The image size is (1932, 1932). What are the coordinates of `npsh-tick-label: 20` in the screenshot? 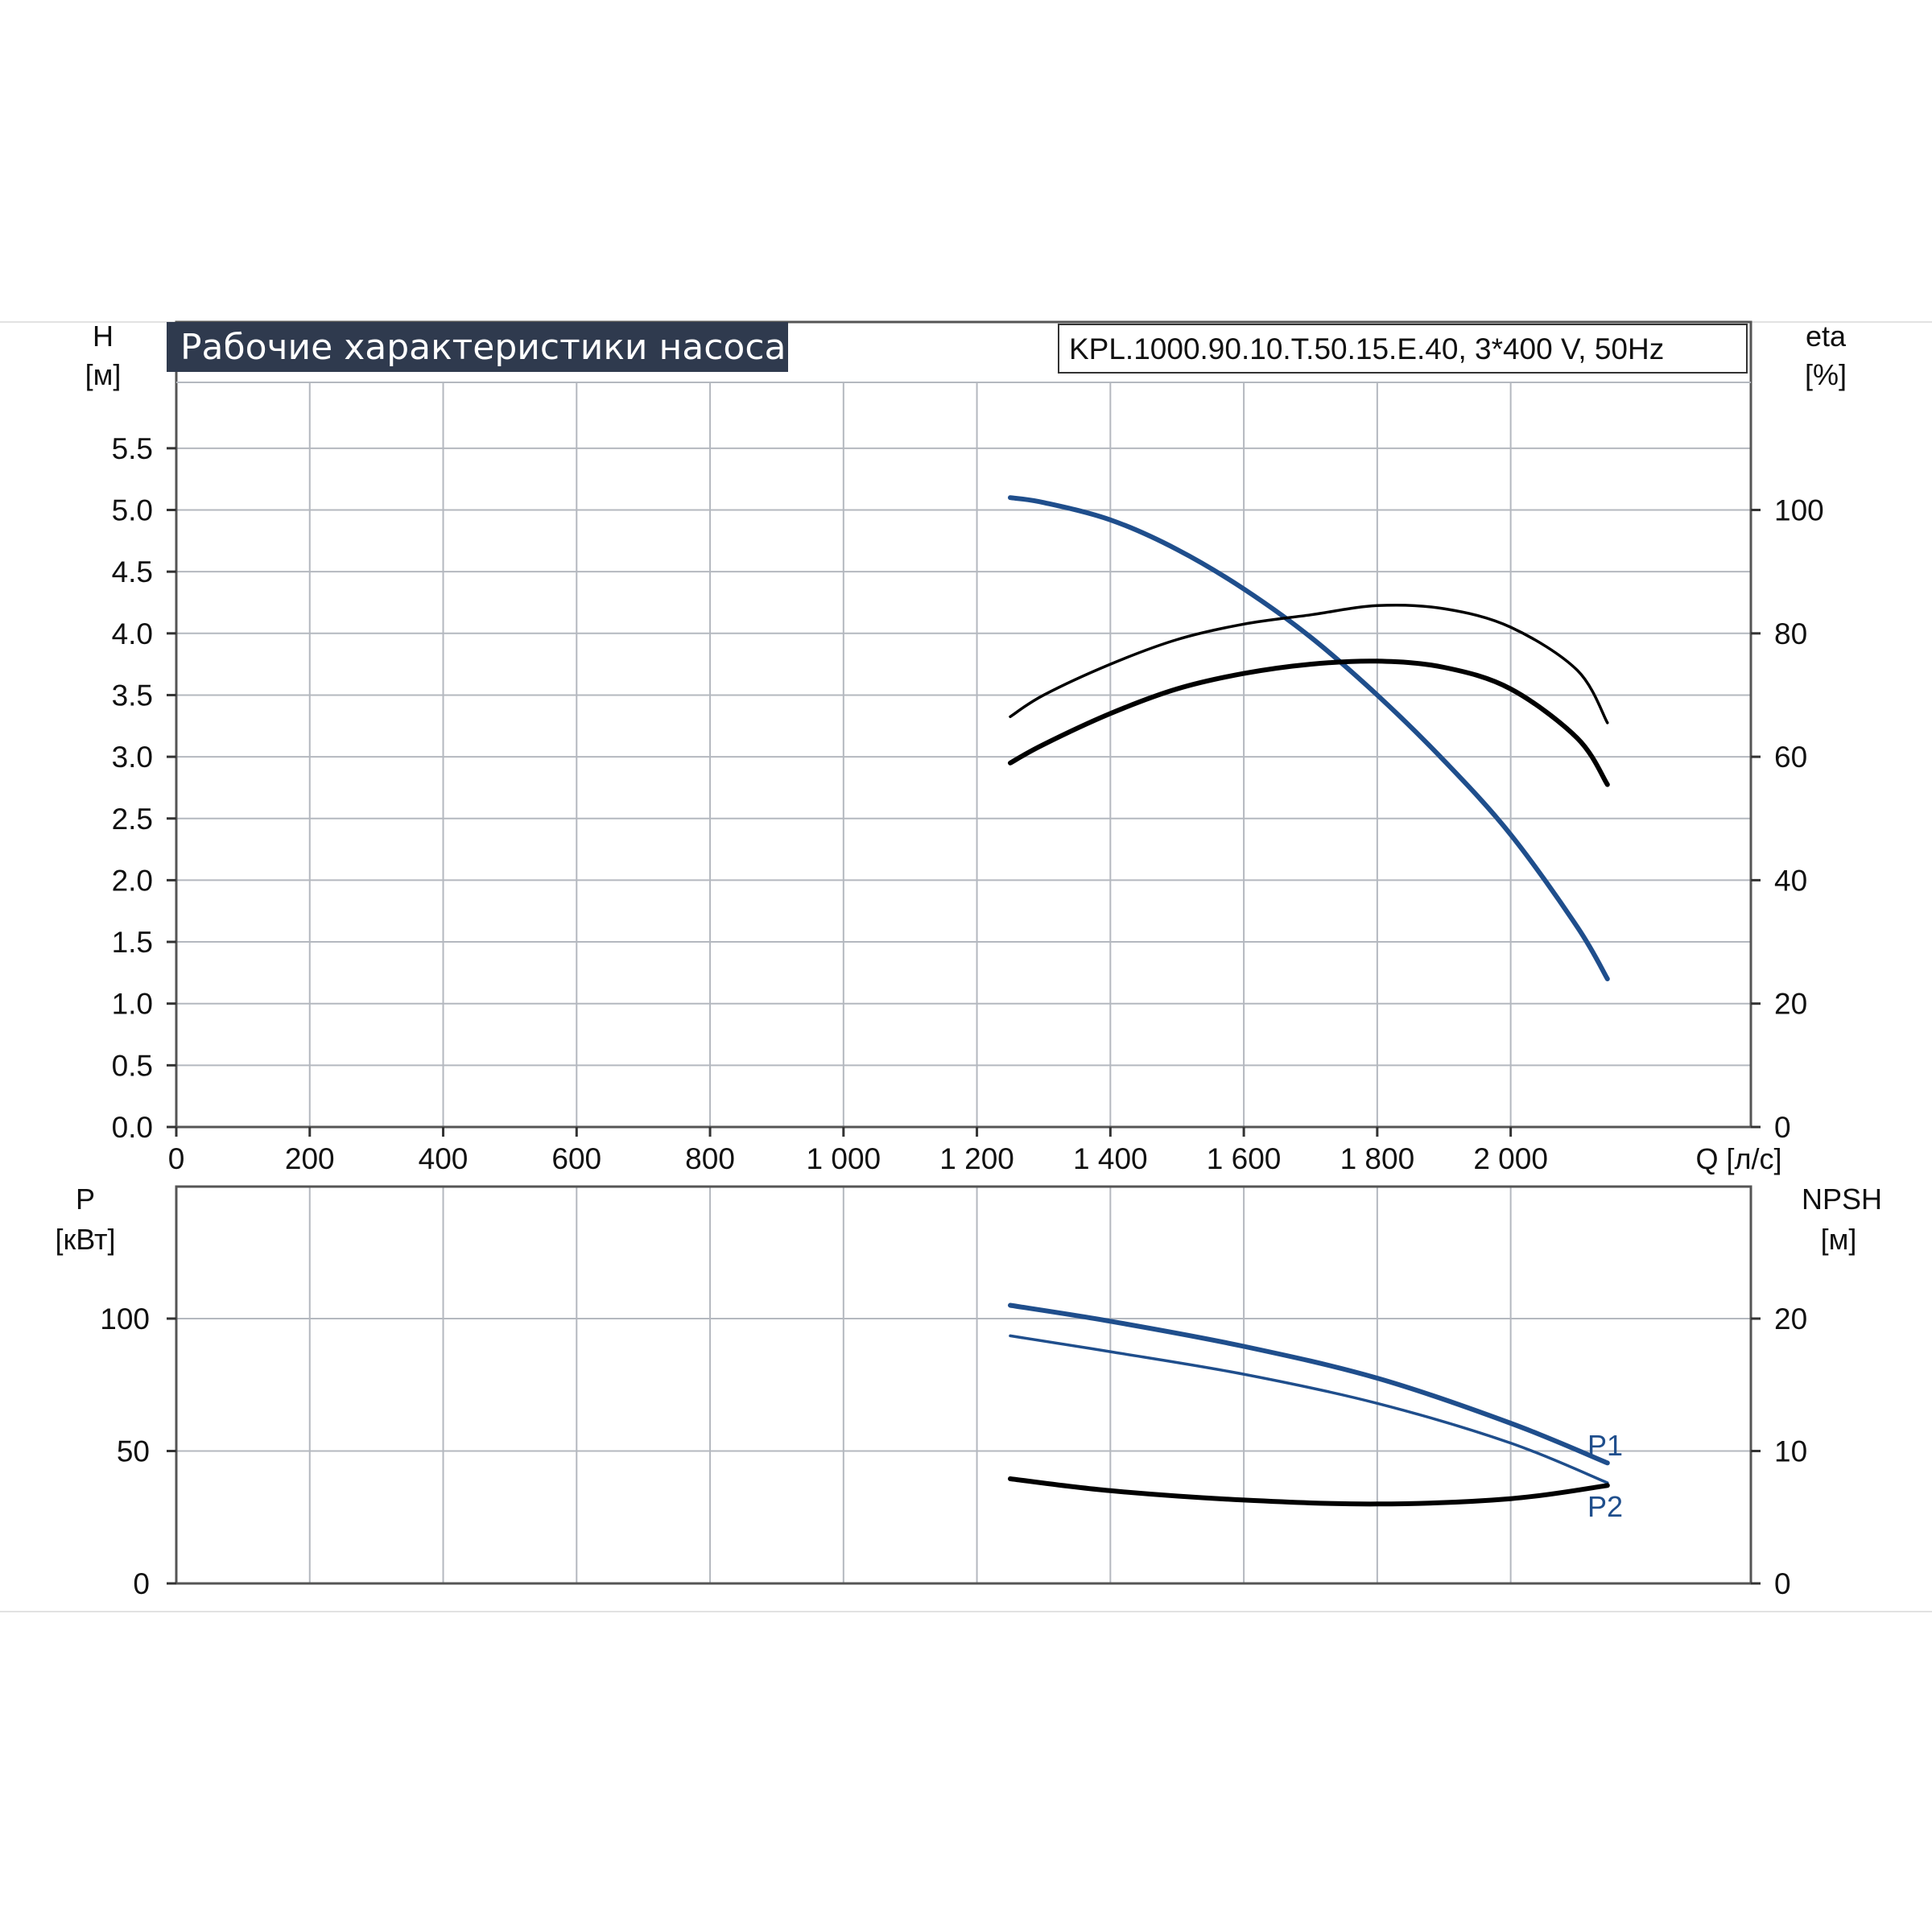 It's located at (1790, 1318).